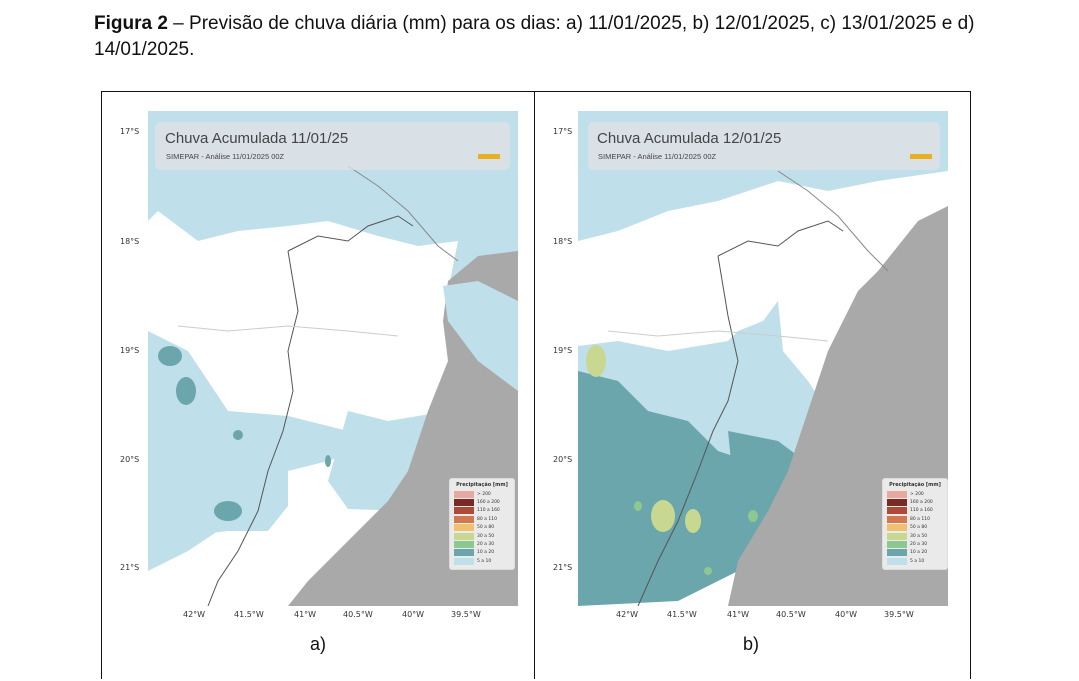 The image size is (1079, 681). What do you see at coordinates (536, 91) in the screenshot?
I see `frame-top` at bounding box center [536, 91].